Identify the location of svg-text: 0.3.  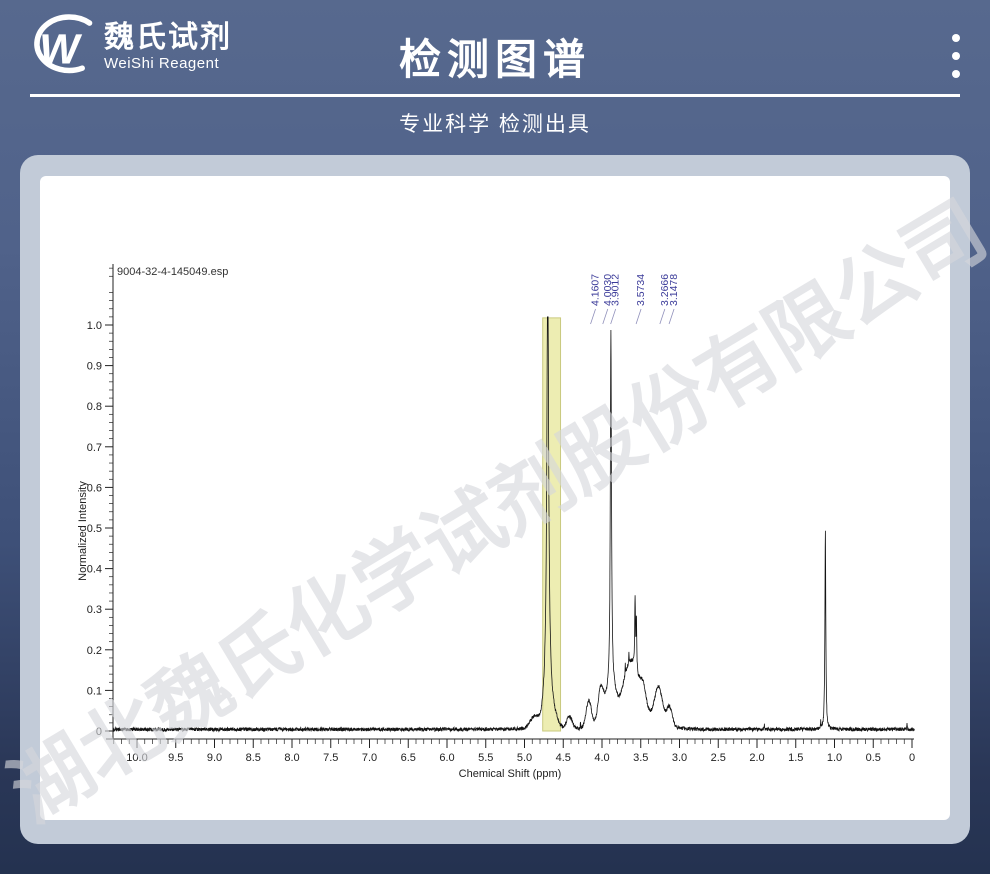
(94, 610).